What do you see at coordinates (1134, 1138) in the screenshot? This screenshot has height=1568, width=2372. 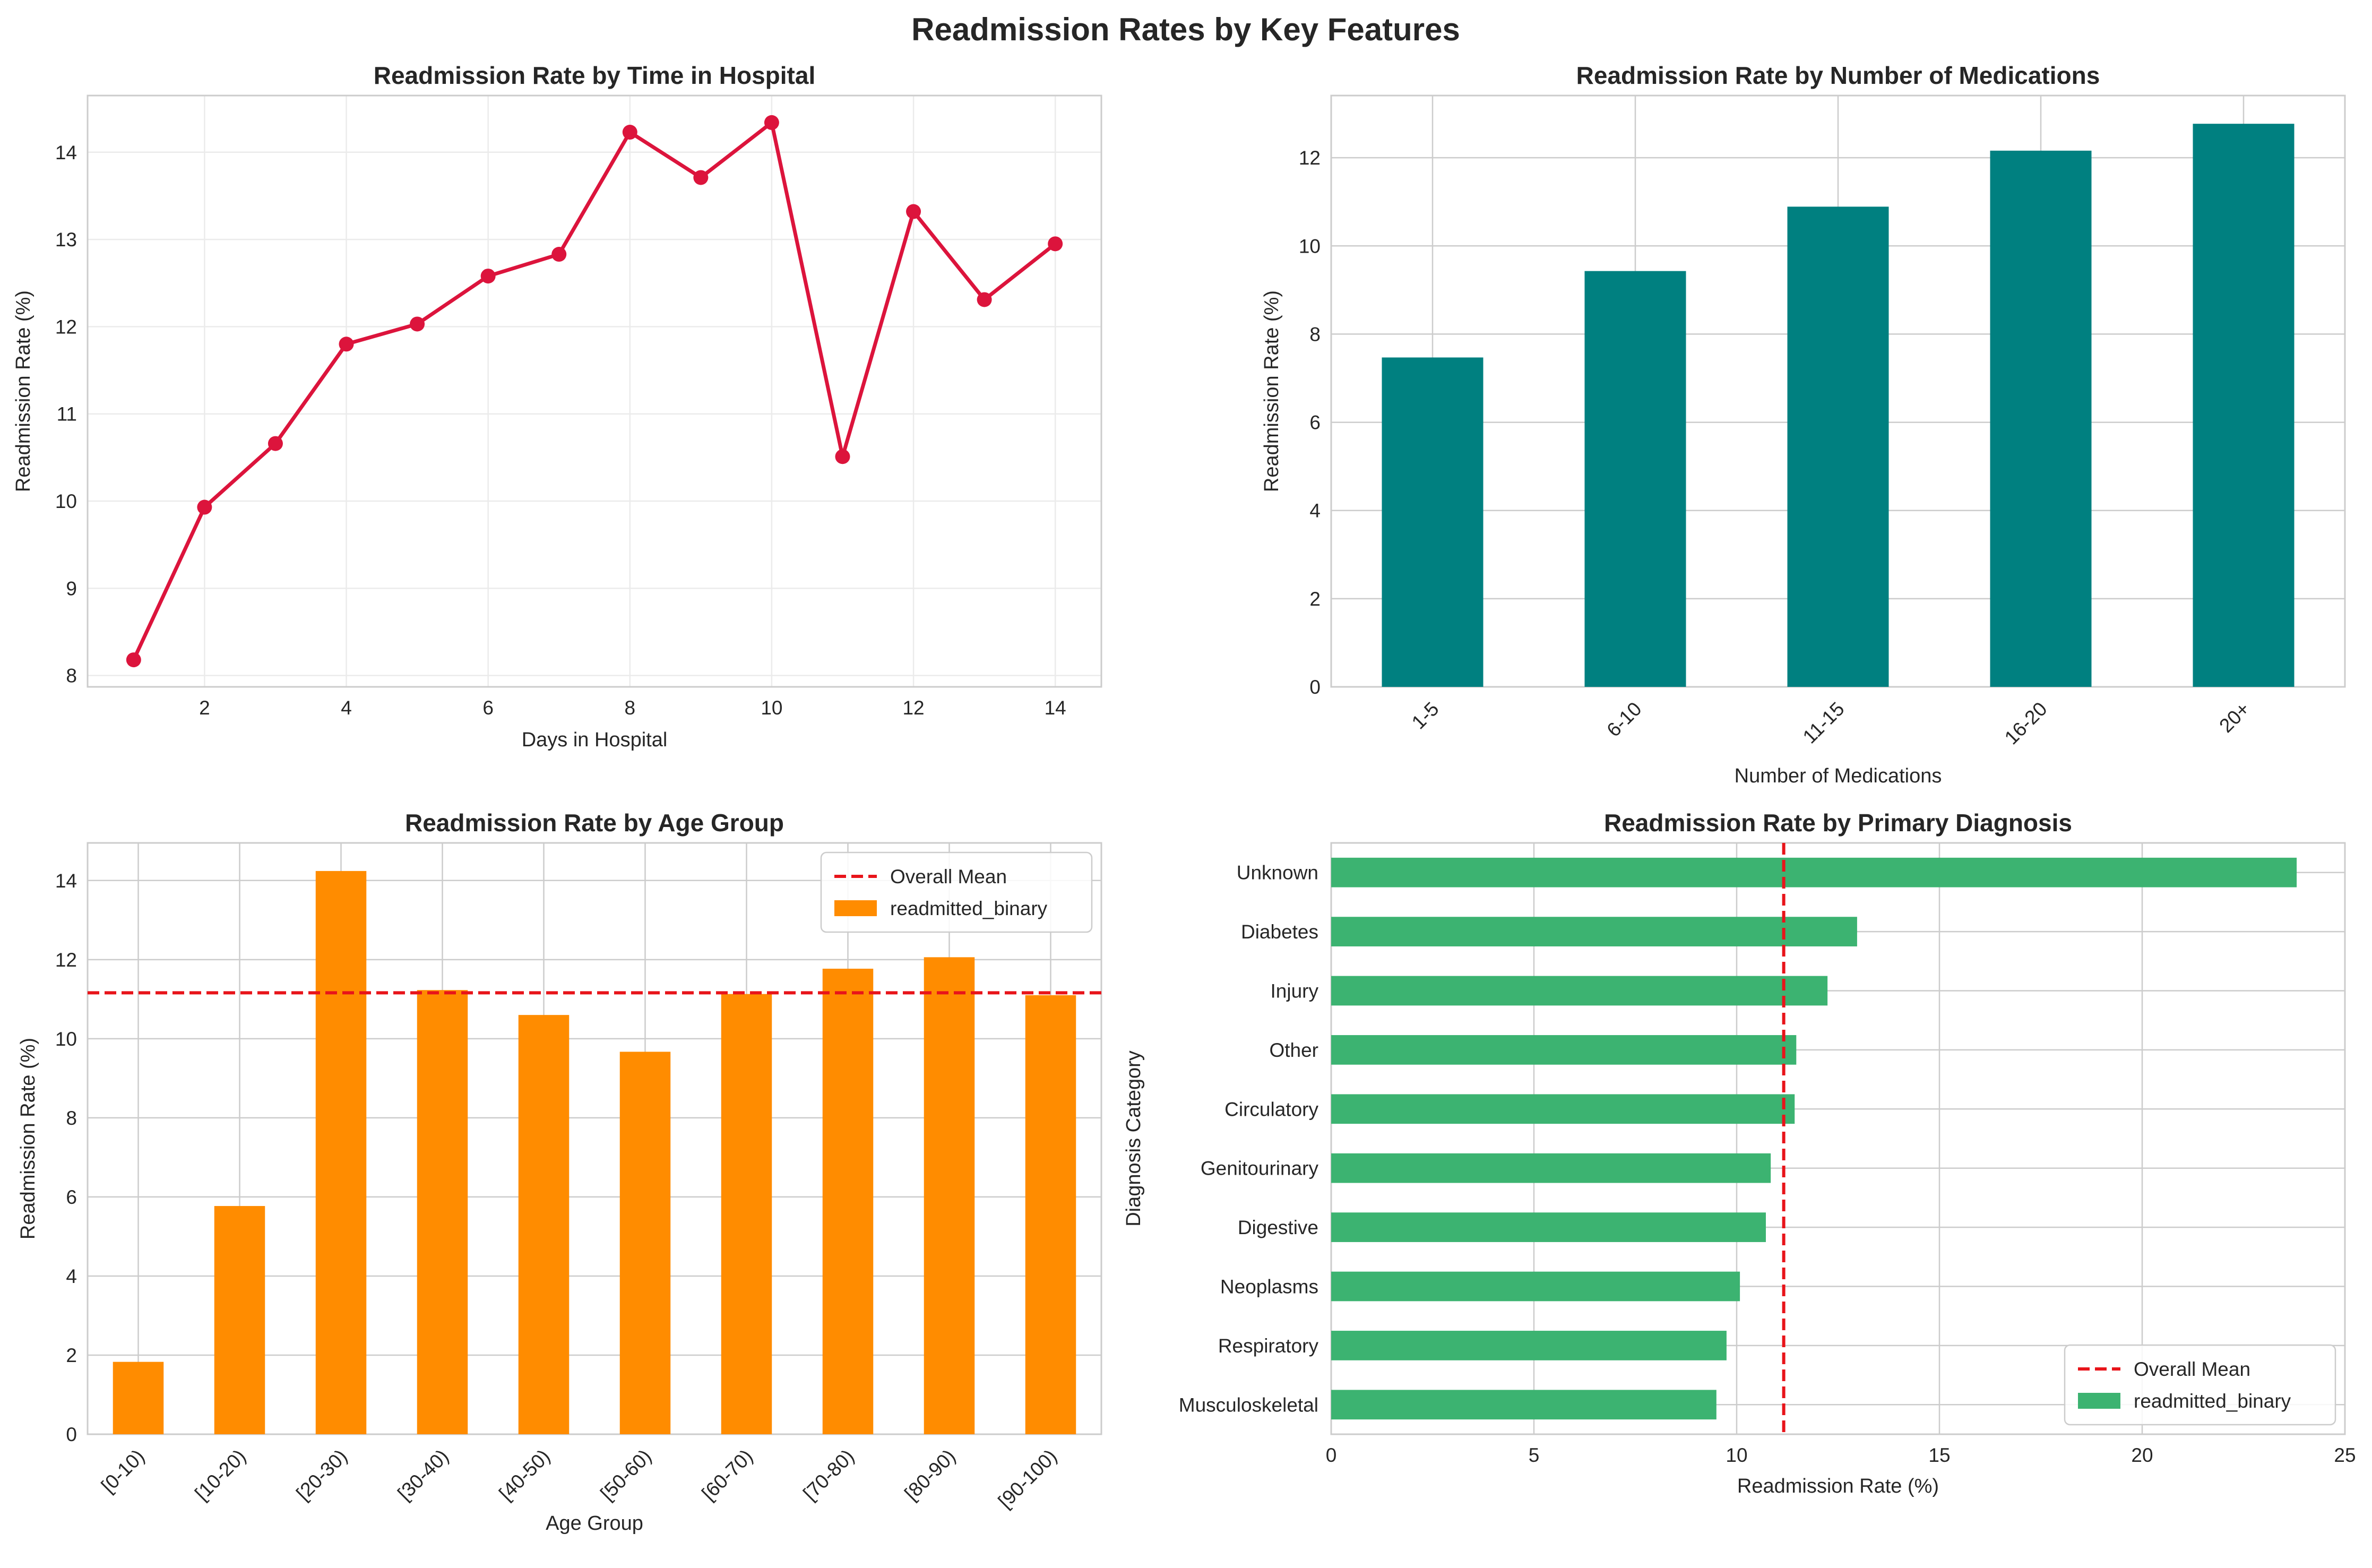 I see `y-axis-label: Diagnosis Category` at bounding box center [1134, 1138].